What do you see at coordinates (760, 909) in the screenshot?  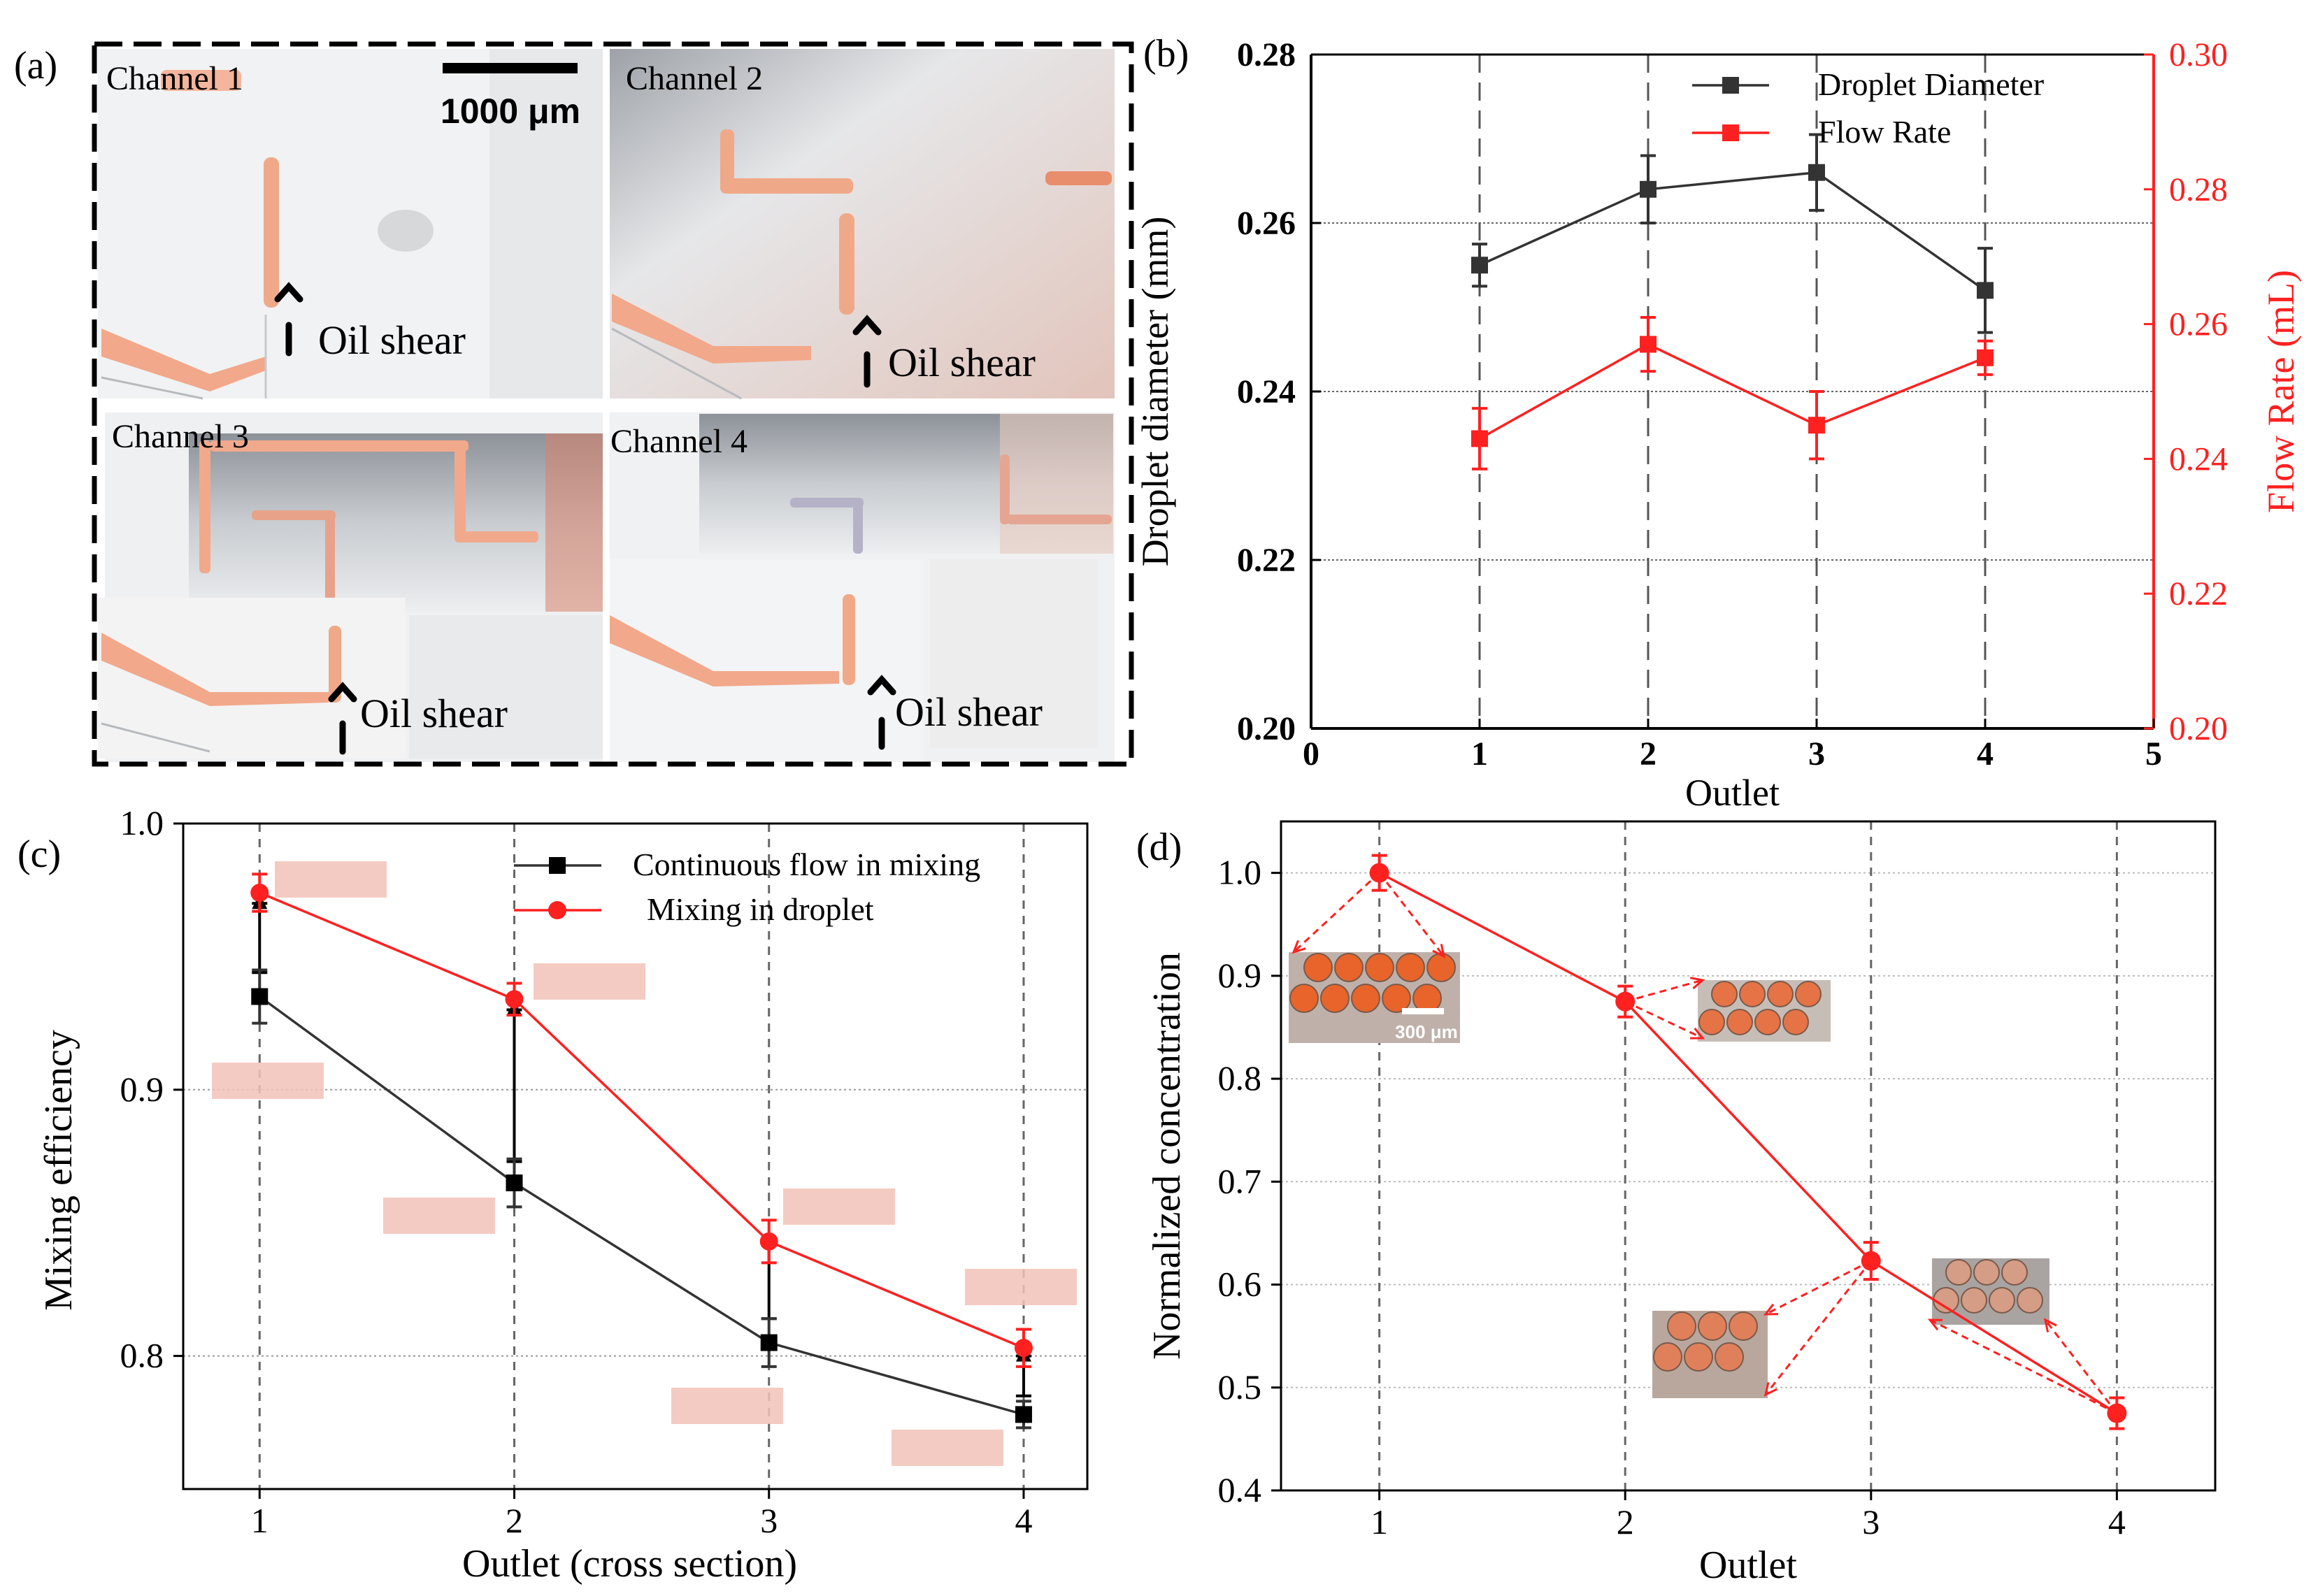 I see `legend-label: Mixing in droplet` at bounding box center [760, 909].